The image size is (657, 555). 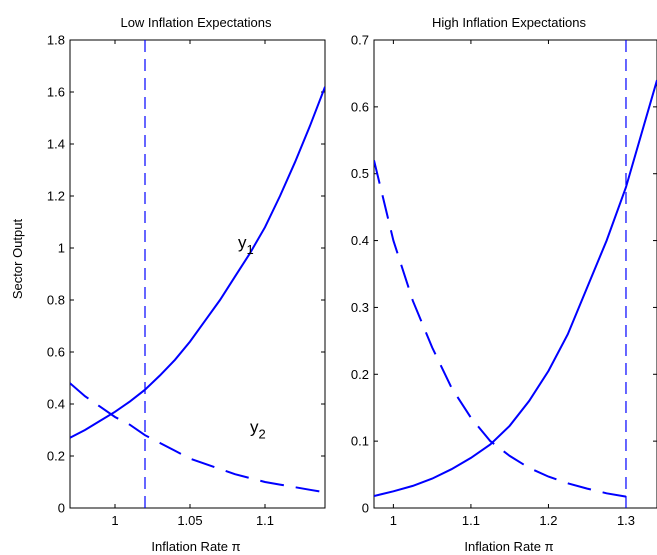 I want to click on right-xlabel: Inflation Rate π, so click(x=508, y=546).